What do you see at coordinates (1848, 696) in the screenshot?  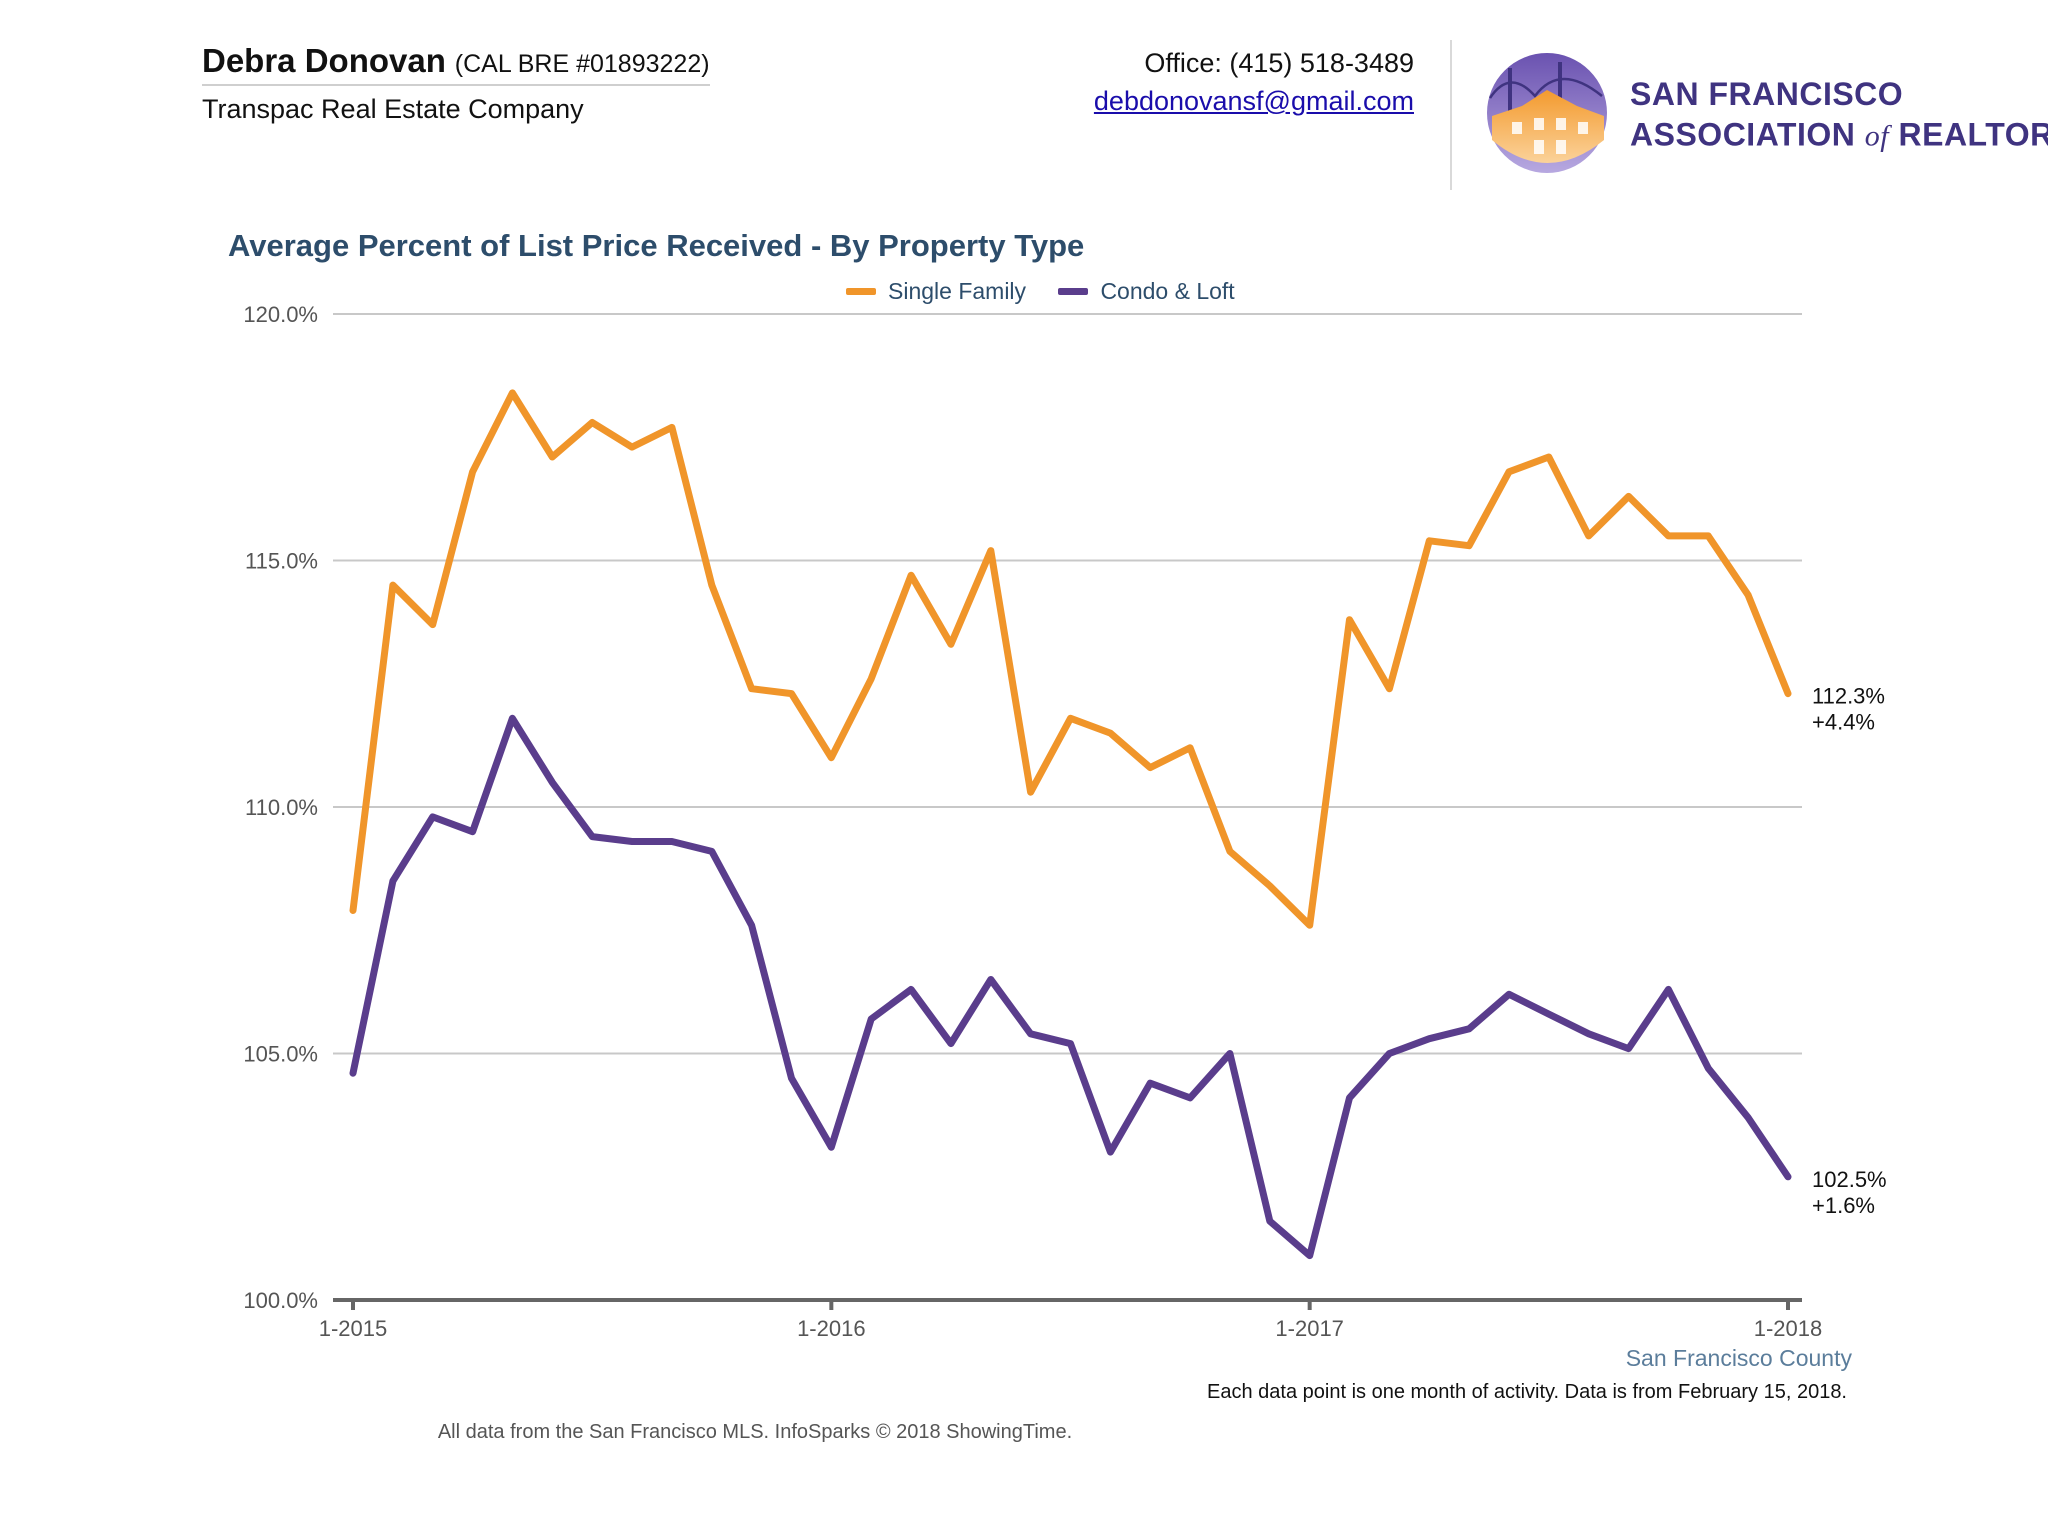 I see `end-value-label: 112.3%` at bounding box center [1848, 696].